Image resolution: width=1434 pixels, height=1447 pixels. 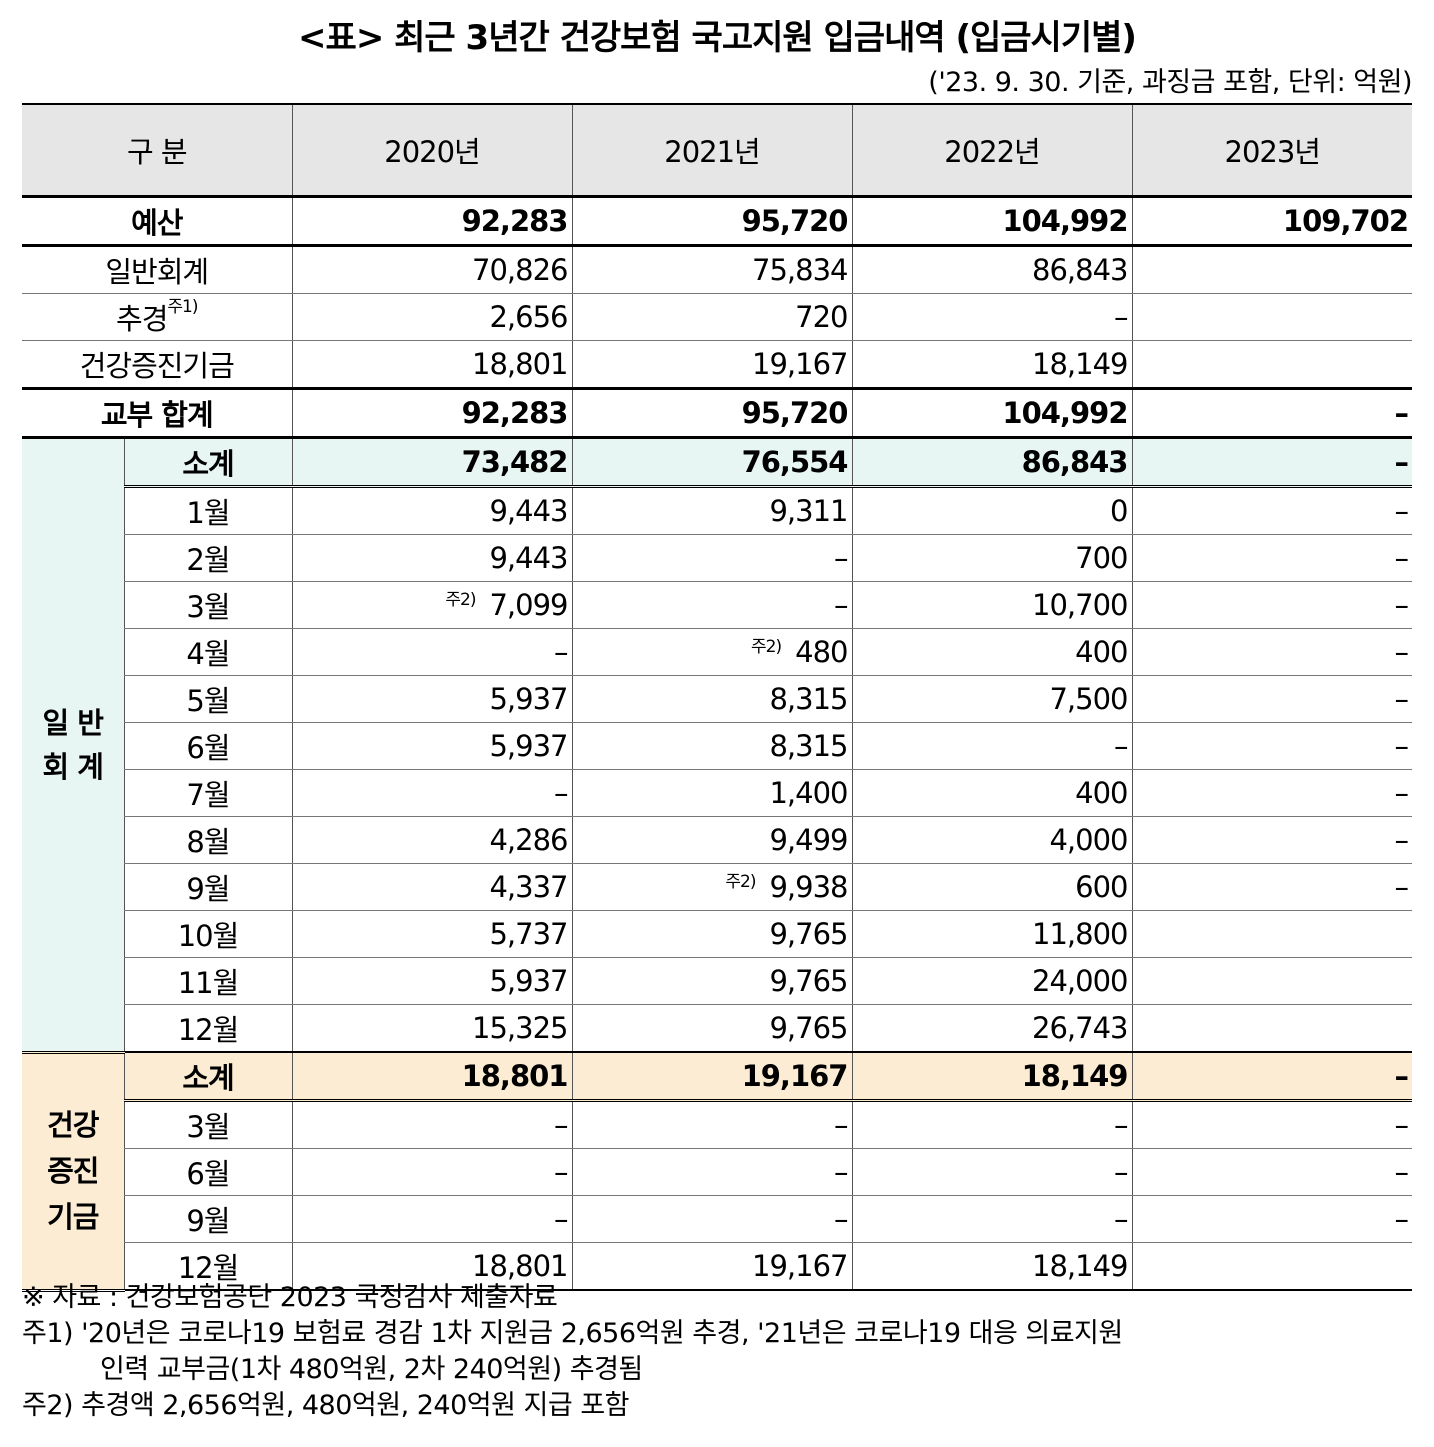 What do you see at coordinates (207, 934) in the screenshot?
I see `row-label: 10월` at bounding box center [207, 934].